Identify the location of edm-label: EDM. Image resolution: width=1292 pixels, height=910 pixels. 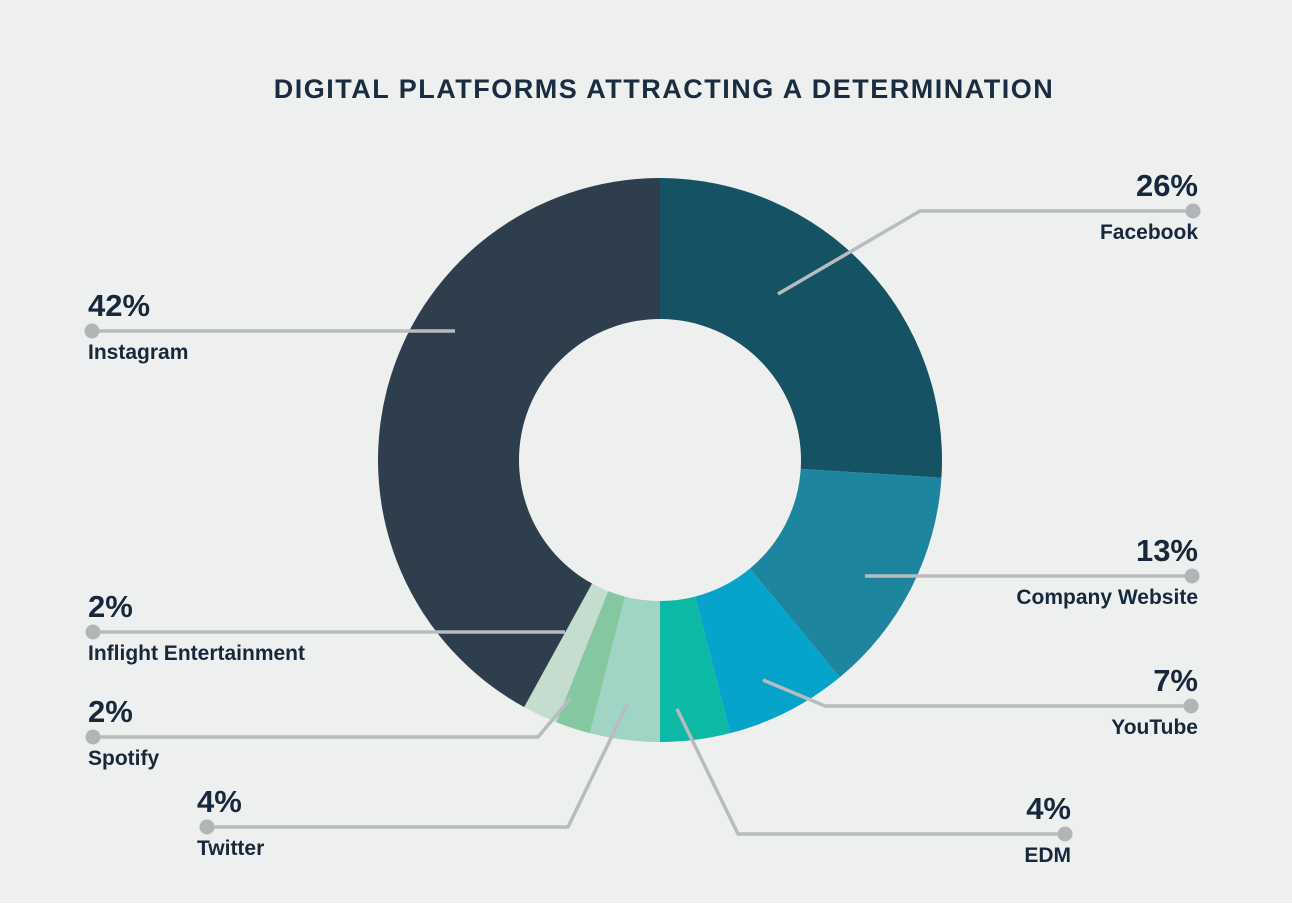
(1047, 855).